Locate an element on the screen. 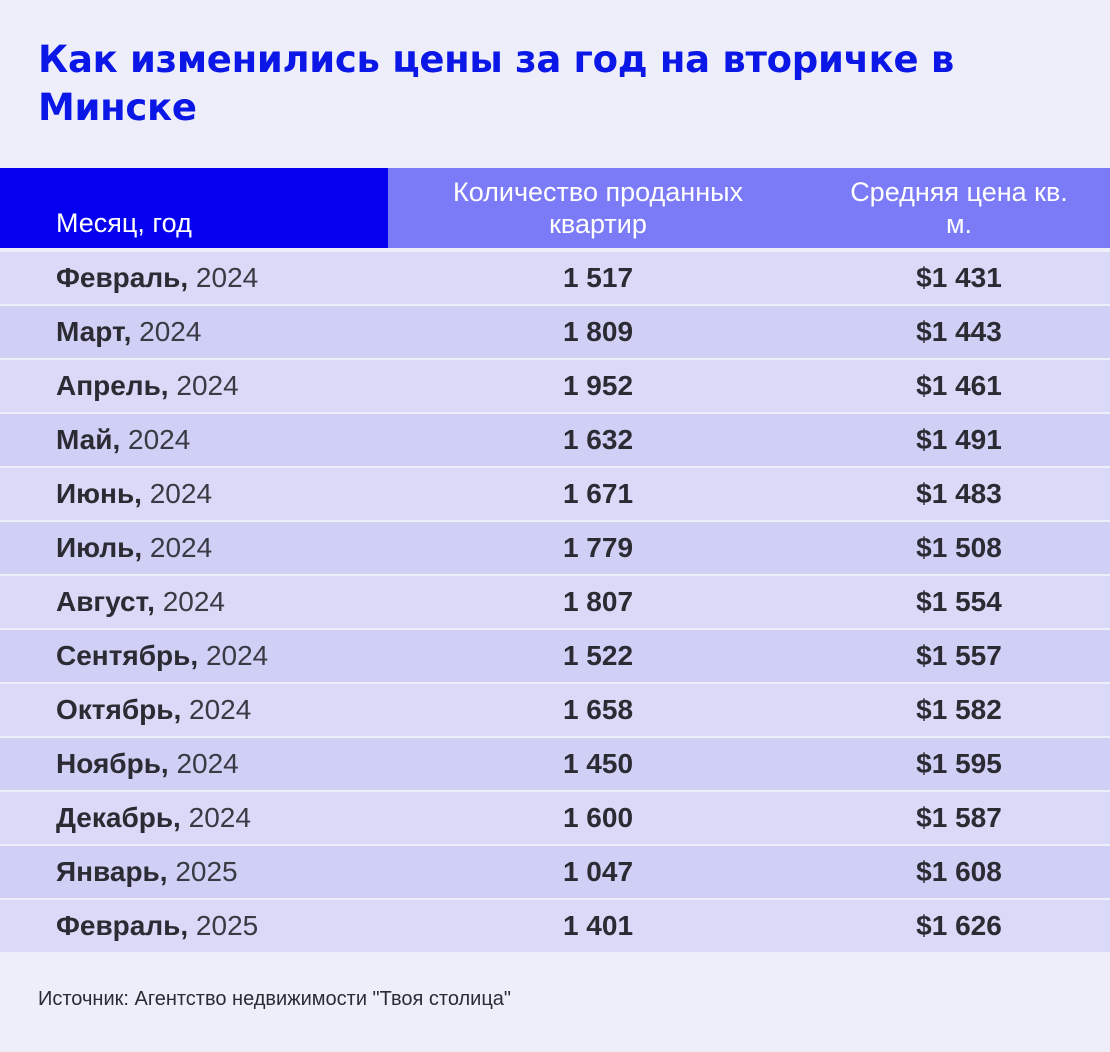 This screenshot has height=1052, width=1110. cell-month: Март, 2024 is located at coordinates (194, 332).